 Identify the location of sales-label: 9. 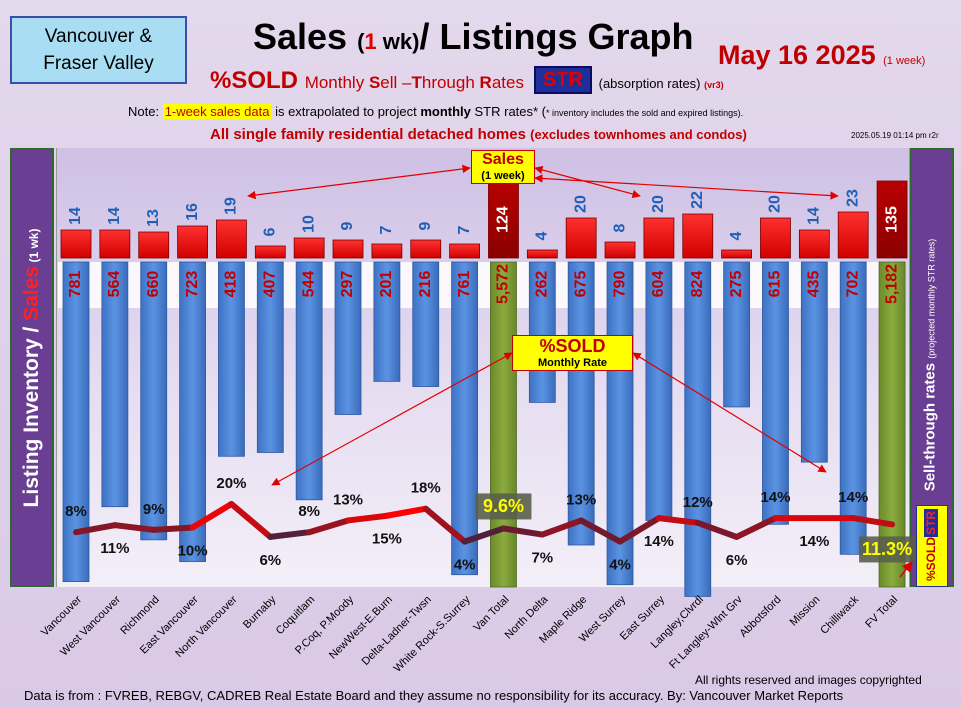
(425, 225).